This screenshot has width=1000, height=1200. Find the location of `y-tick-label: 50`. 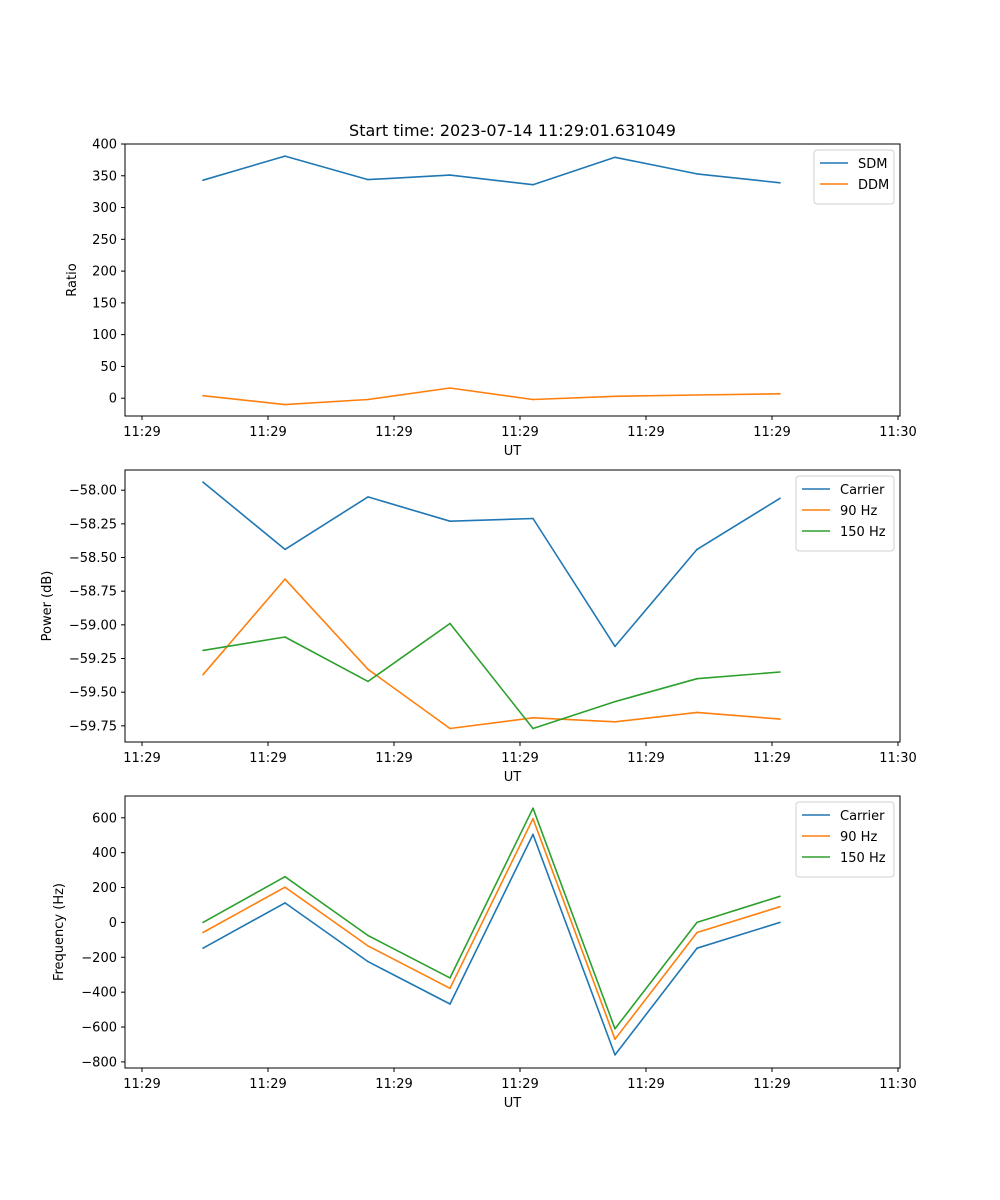

y-tick-label: 50 is located at coordinates (108, 367).